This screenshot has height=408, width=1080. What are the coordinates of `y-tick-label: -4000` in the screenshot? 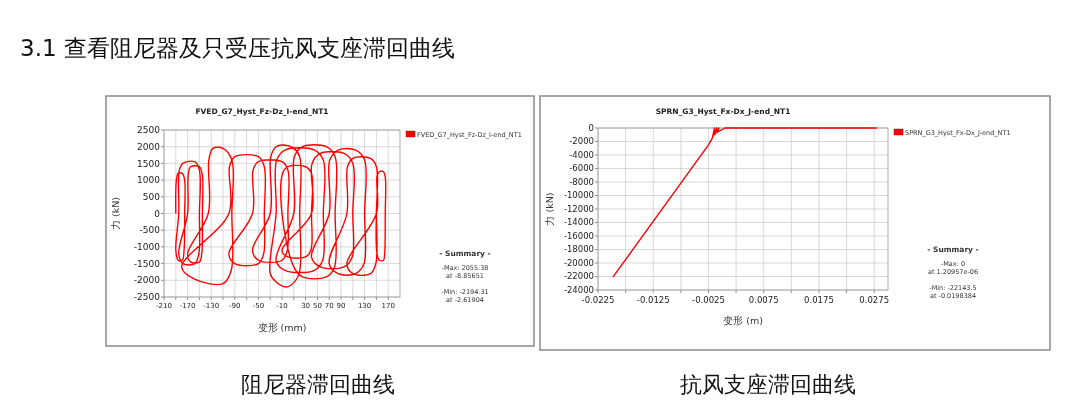 It's located at (581, 154).